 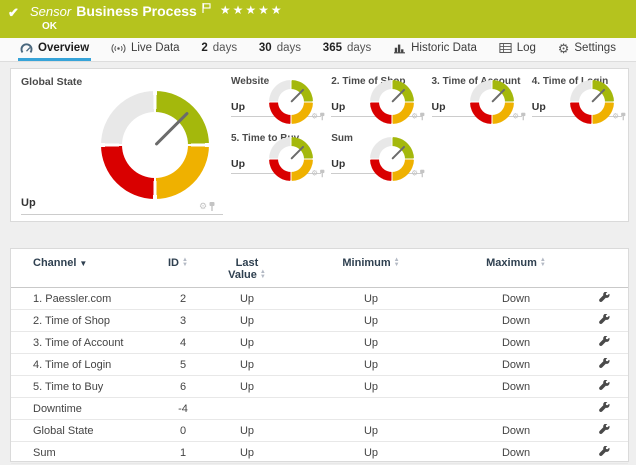 I want to click on column-header-minimum: Minimum ▲ ▼, so click(x=371, y=263).